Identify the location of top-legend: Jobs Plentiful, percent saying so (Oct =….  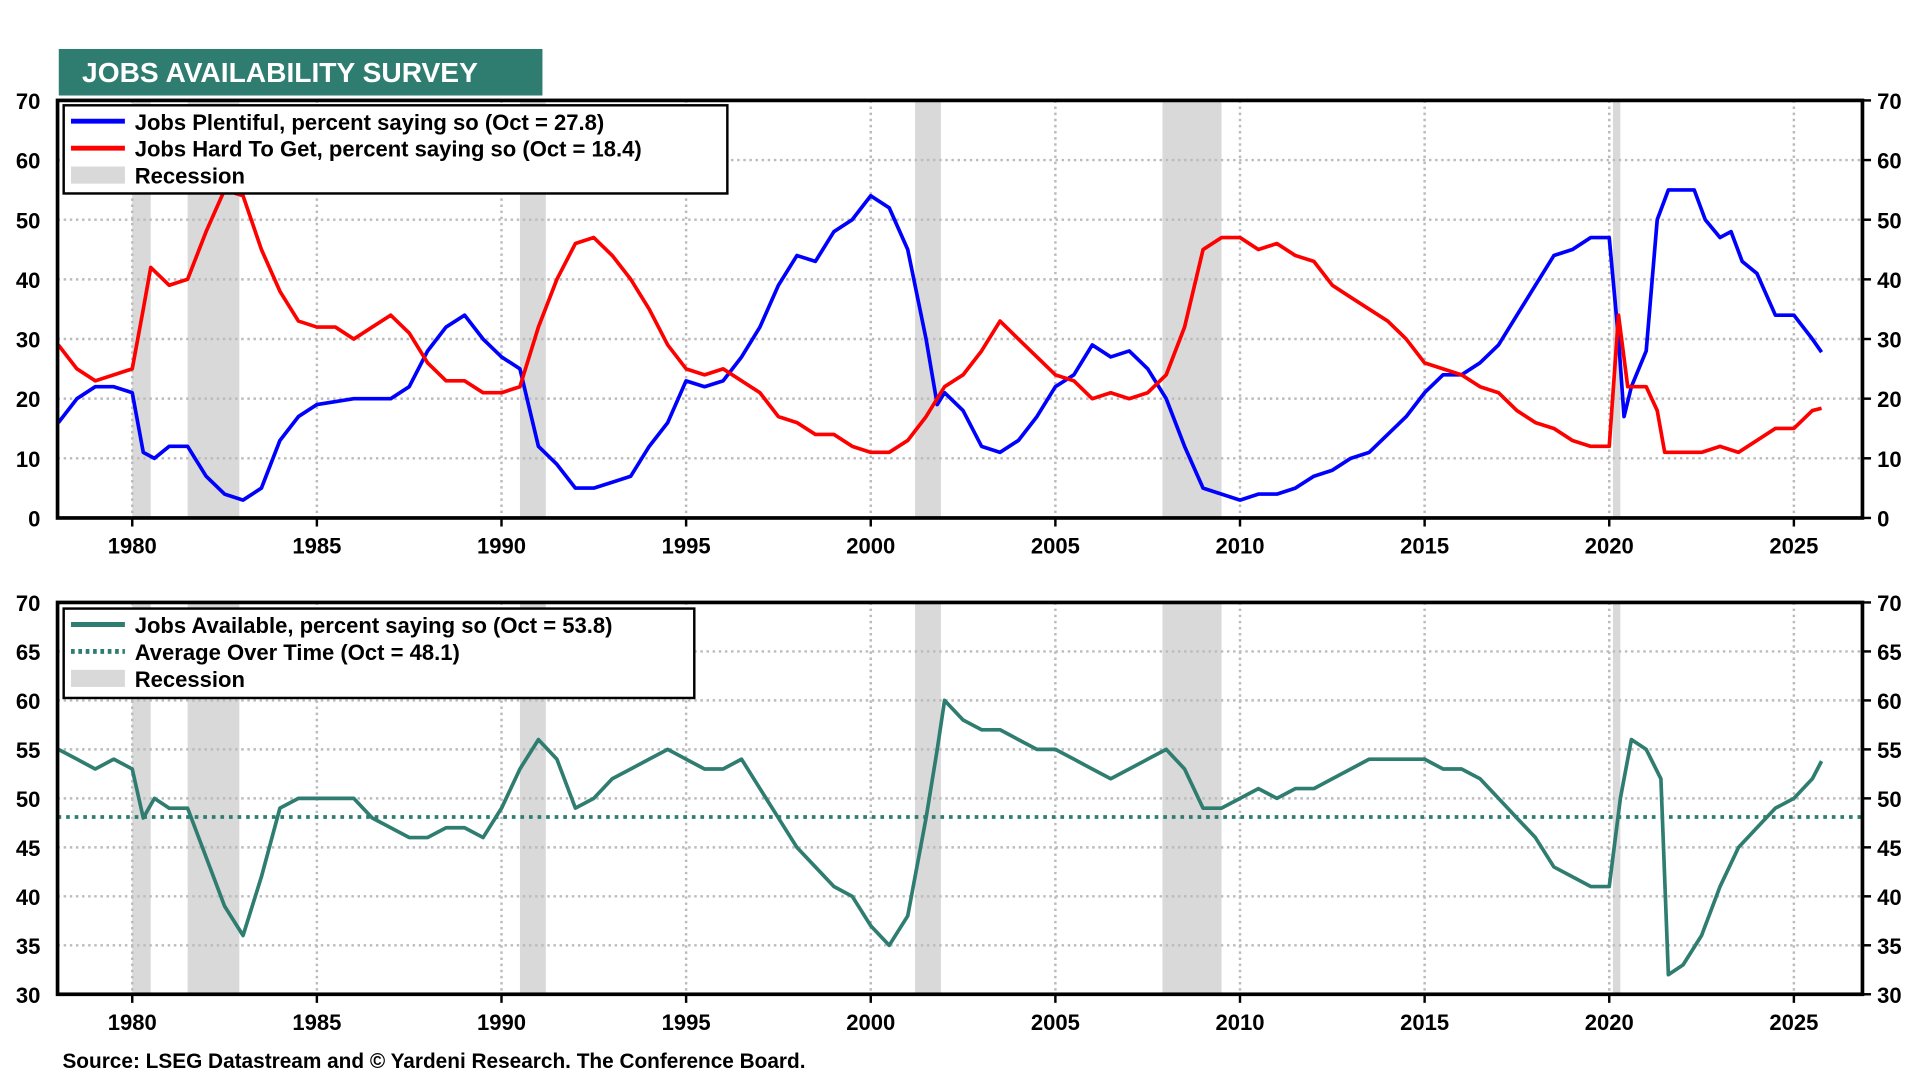
(395, 149).